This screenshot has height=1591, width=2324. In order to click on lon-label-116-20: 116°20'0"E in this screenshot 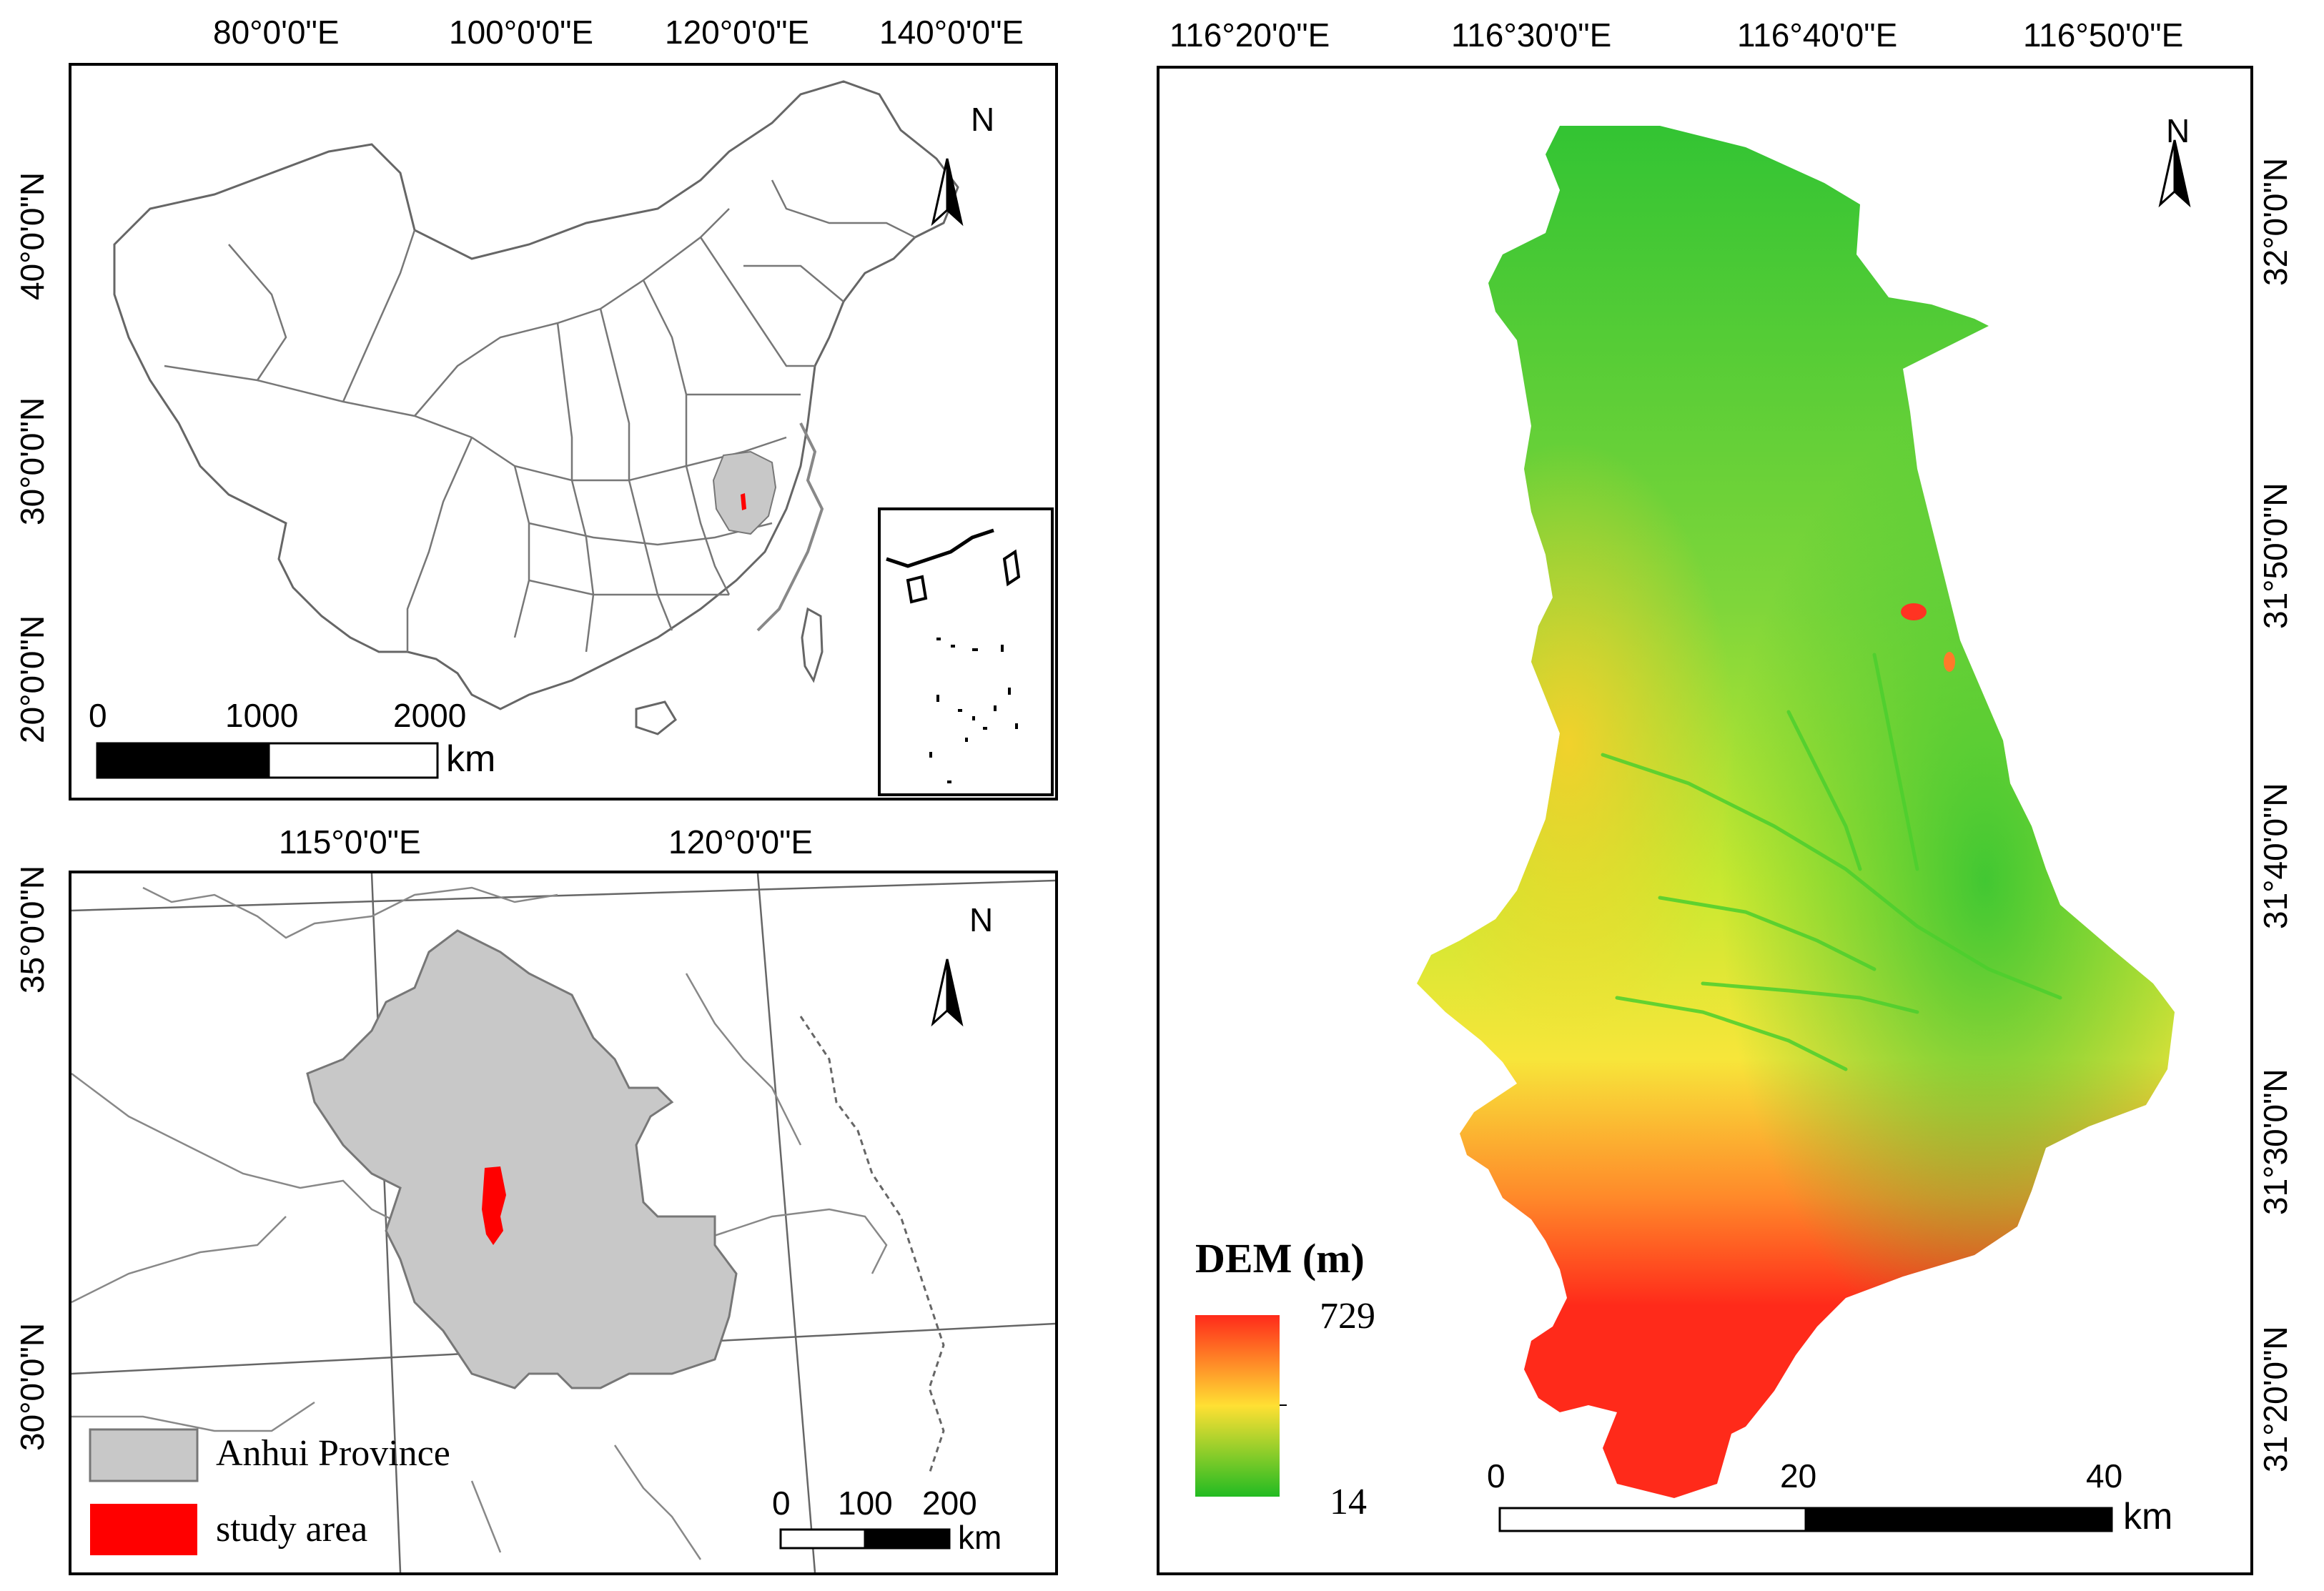, I will do `click(1250, 35)`.